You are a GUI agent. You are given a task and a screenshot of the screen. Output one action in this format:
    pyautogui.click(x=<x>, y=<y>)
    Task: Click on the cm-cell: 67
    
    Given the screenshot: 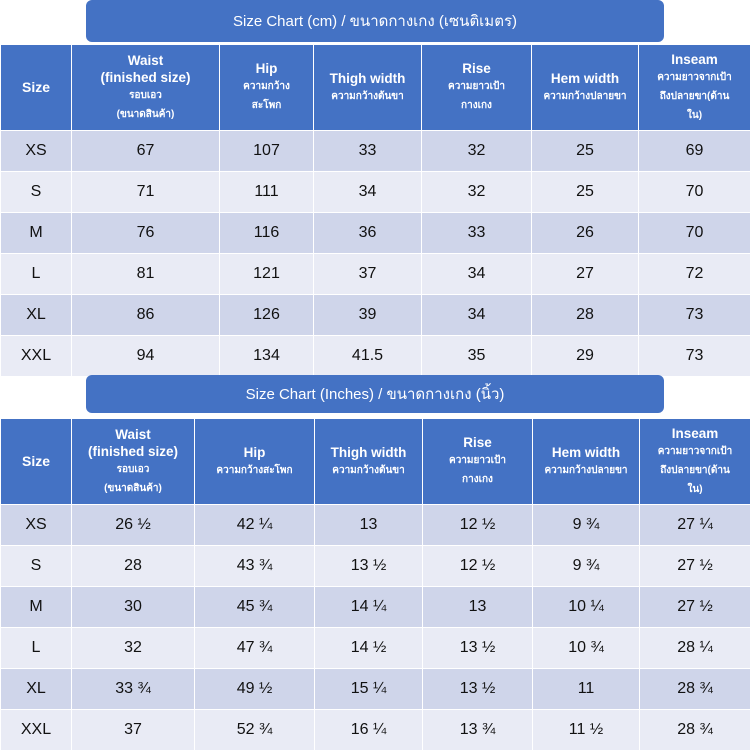 What is the action you would take?
    pyautogui.click(x=146, y=151)
    